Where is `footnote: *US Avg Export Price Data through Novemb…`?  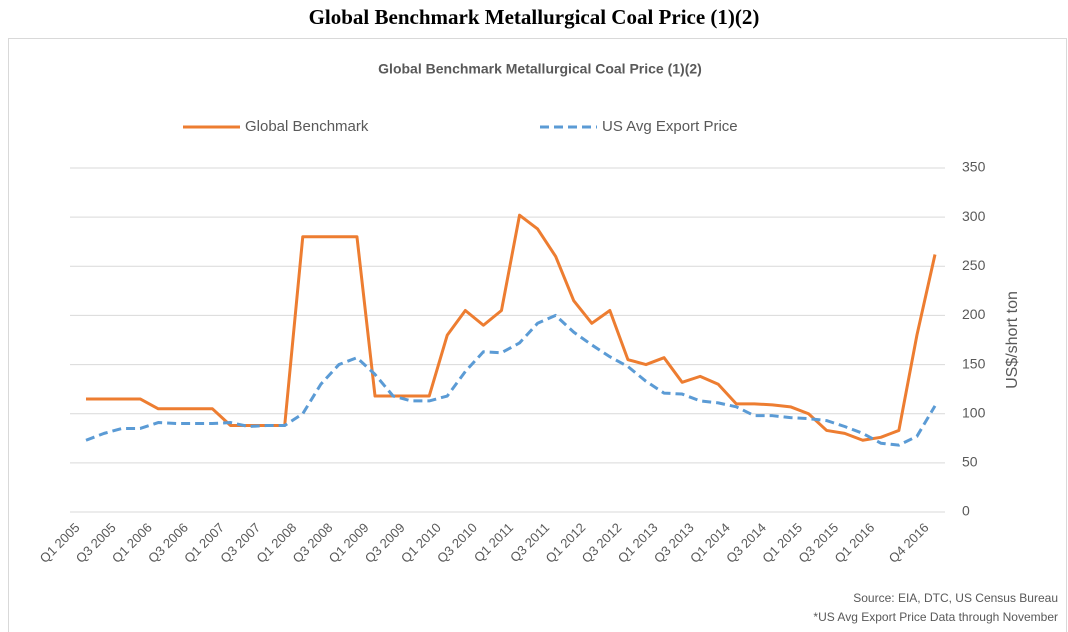 footnote: *US Avg Export Price Data through Novemb… is located at coordinates (935, 617).